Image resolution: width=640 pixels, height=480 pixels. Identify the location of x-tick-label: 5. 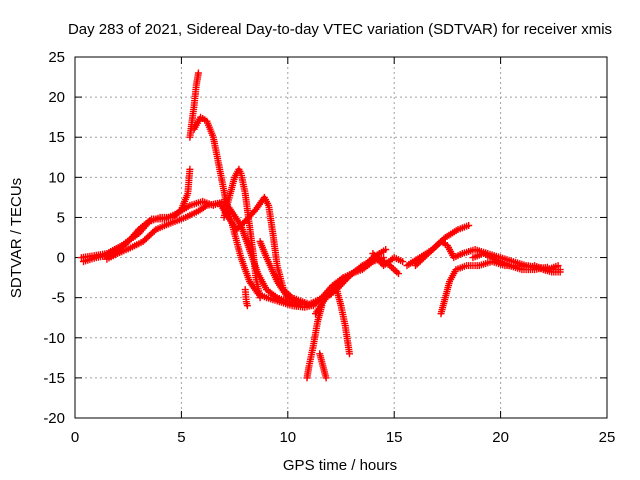
(181, 437).